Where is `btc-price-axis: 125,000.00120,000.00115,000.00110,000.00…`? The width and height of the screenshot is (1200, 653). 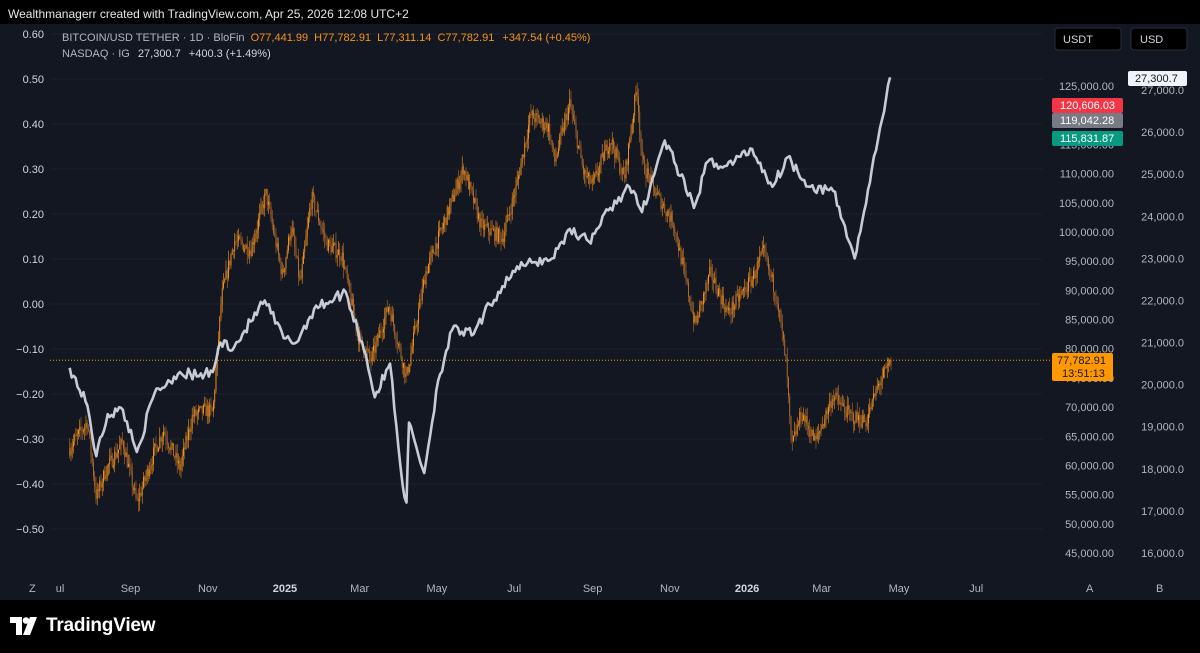 btc-price-axis: 125,000.00120,000.00115,000.00110,000.00… is located at coordinates (1086, 320).